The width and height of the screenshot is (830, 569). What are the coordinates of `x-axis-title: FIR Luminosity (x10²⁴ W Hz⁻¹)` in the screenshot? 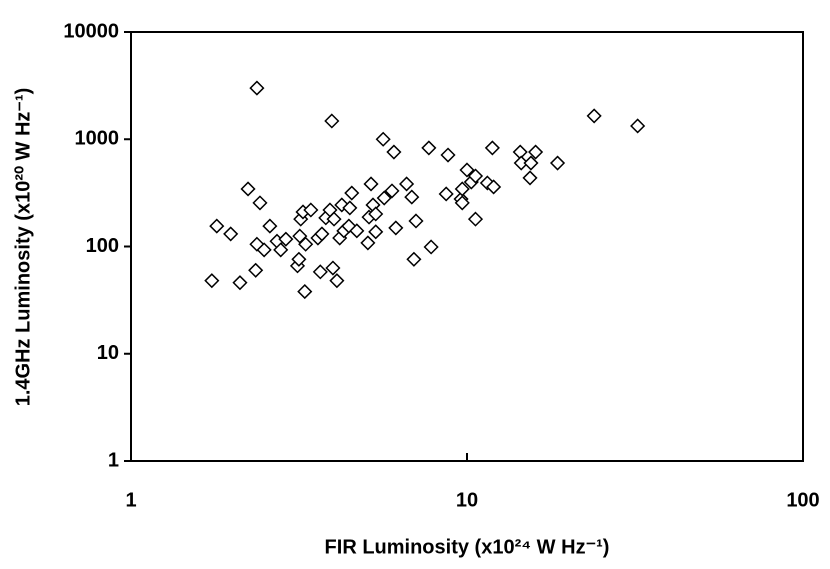 It's located at (467, 547).